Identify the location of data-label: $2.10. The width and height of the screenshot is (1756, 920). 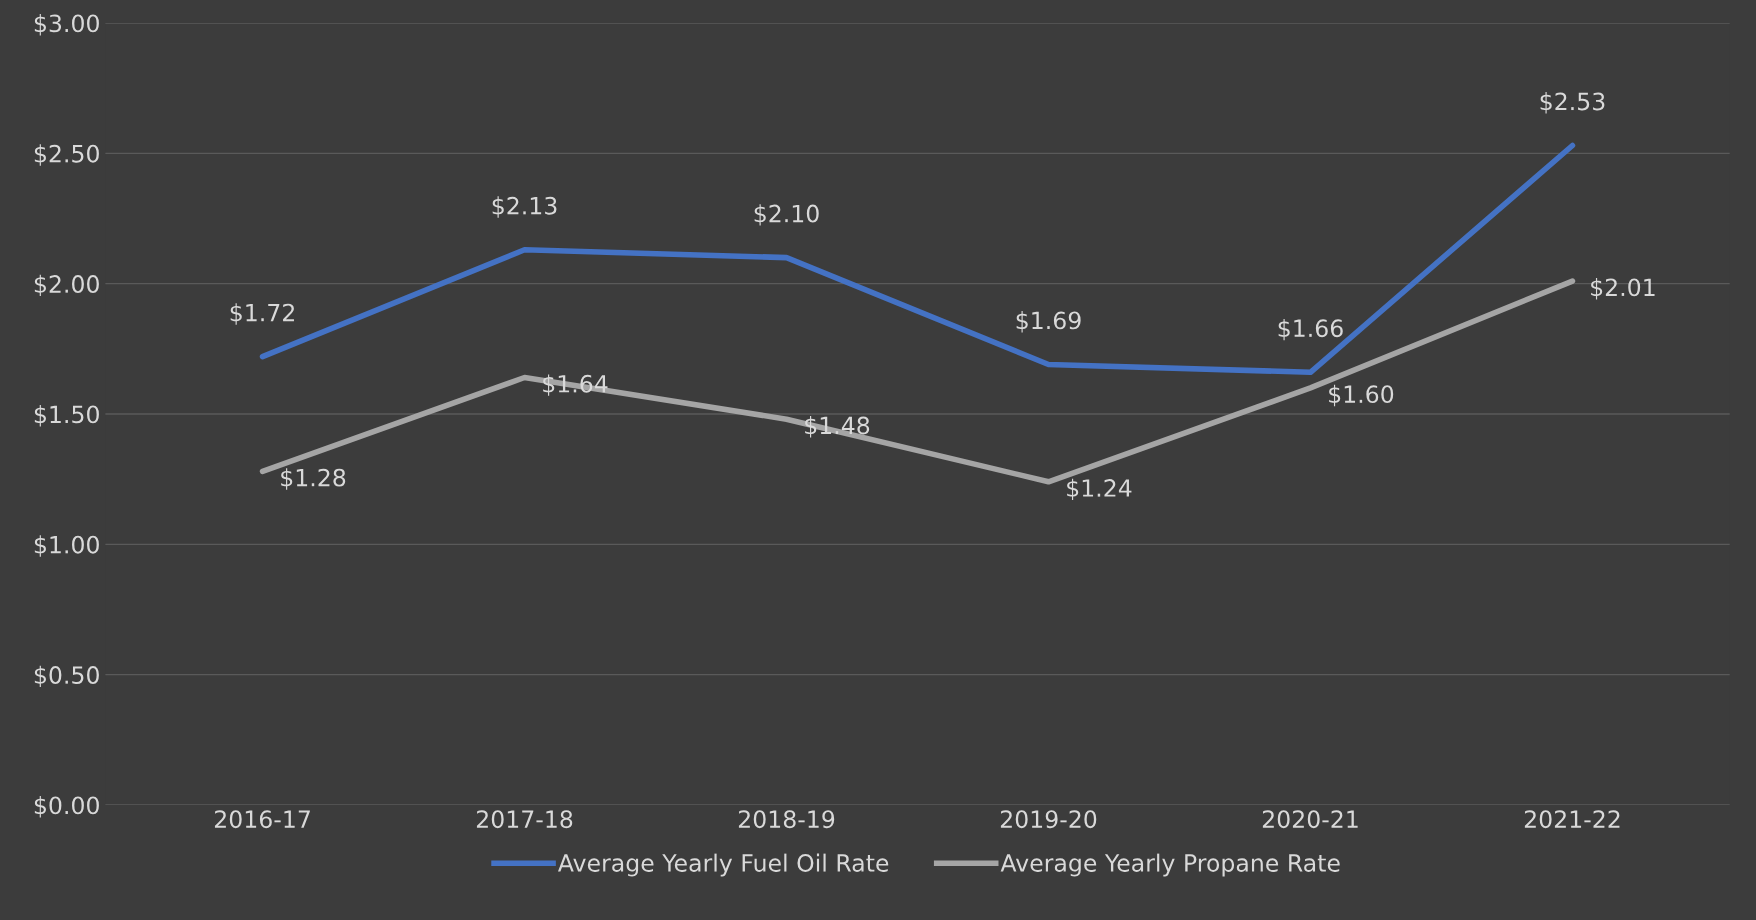
(786, 215).